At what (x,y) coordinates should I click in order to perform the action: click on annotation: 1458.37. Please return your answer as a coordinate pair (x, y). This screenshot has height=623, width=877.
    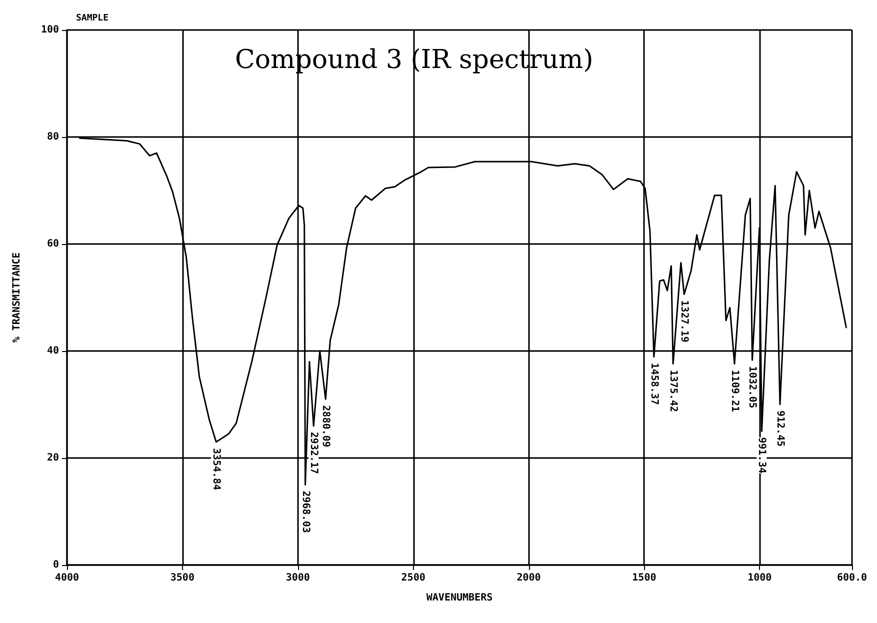
    Looking at the image, I should click on (654, 384).